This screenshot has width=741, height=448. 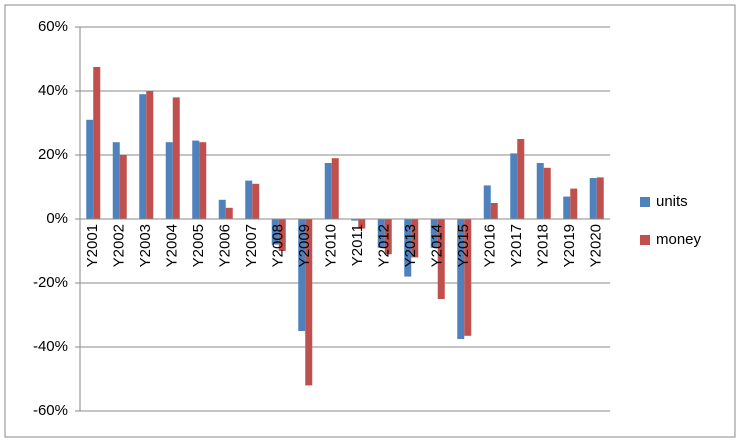 What do you see at coordinates (569, 245) in the screenshot?
I see `x-tick-label: Y2019` at bounding box center [569, 245].